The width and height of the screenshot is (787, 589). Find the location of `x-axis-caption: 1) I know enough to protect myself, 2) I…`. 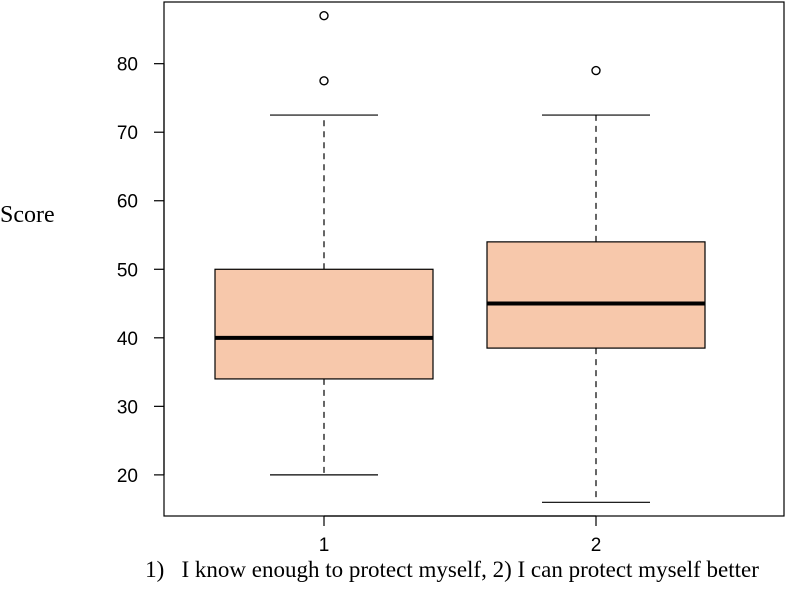

x-axis-caption: 1) I know enough to protect myself, 2) I… is located at coordinates (452, 569).